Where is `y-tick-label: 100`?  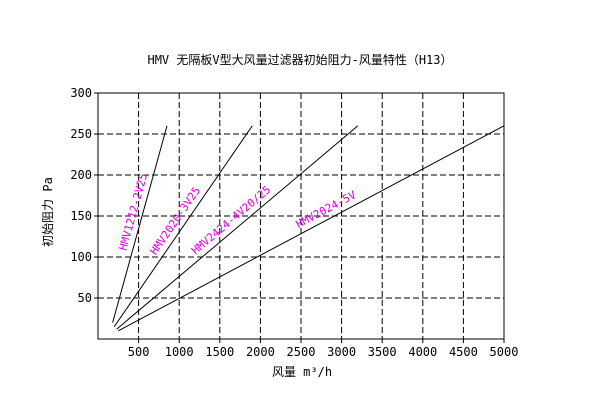
y-tick-label: 100 is located at coordinates (81, 257).